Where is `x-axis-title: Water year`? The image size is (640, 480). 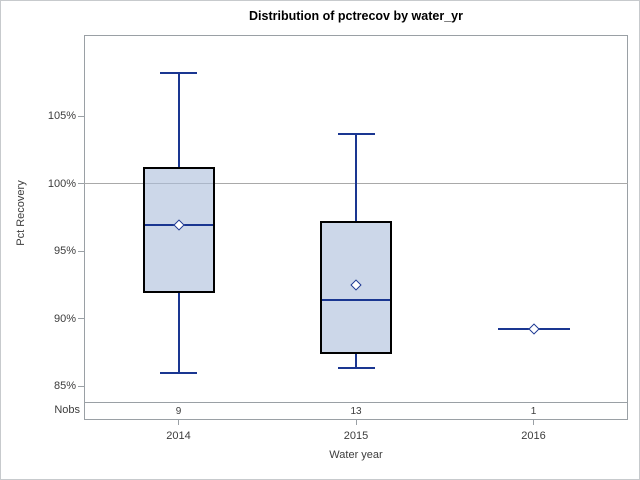 x-axis-title: Water year is located at coordinates (356, 455).